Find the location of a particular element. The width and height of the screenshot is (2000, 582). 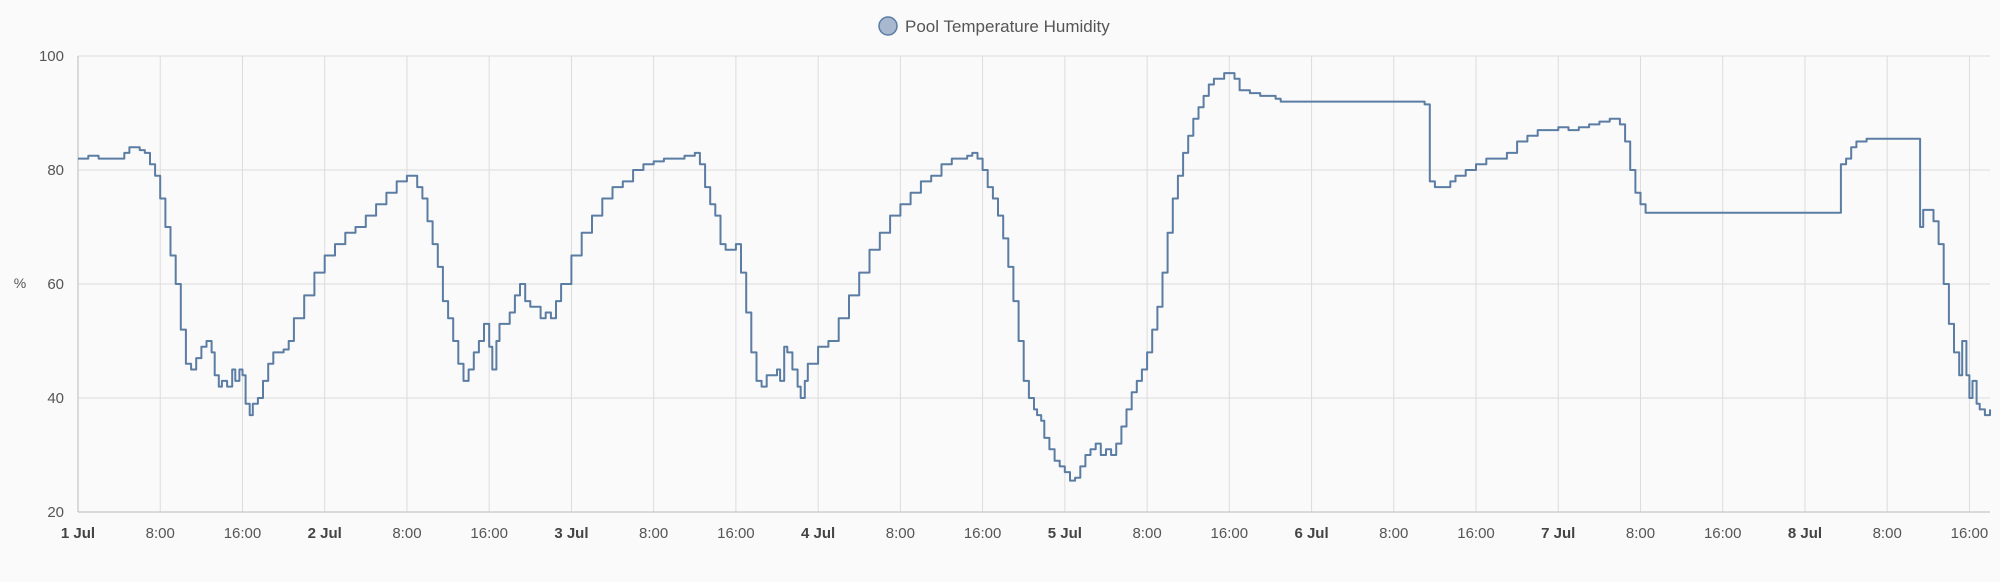

x-tick-label: 7 Jul is located at coordinates (1558, 533).